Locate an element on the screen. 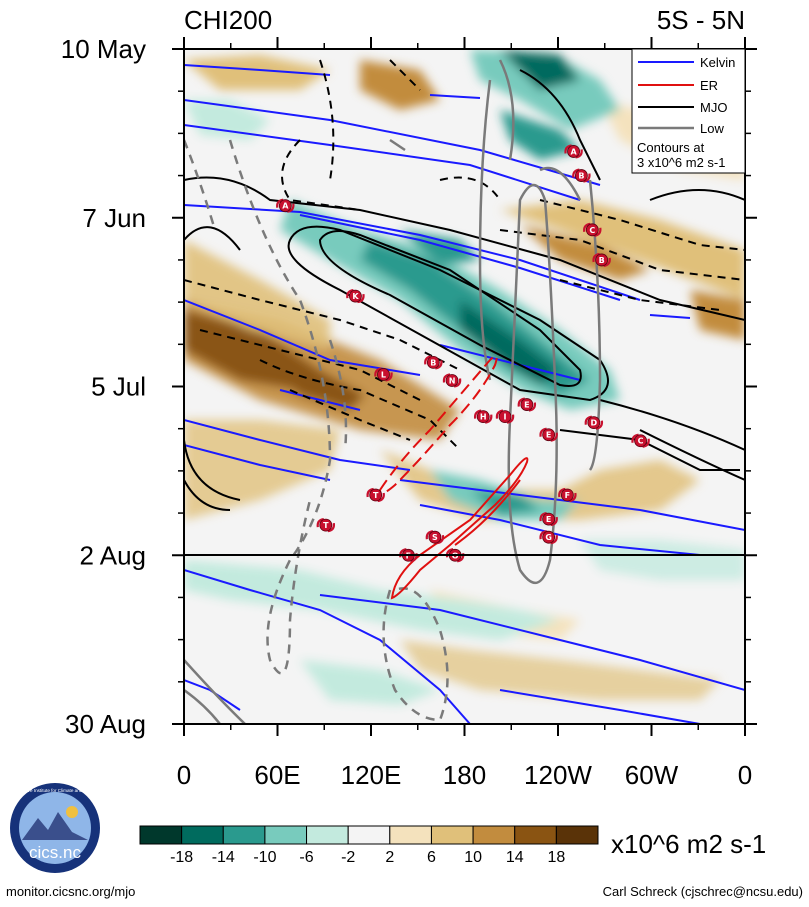 Image resolution: width=809 pixels, height=907 pixels. er-contours is located at coordinates (459, 528).